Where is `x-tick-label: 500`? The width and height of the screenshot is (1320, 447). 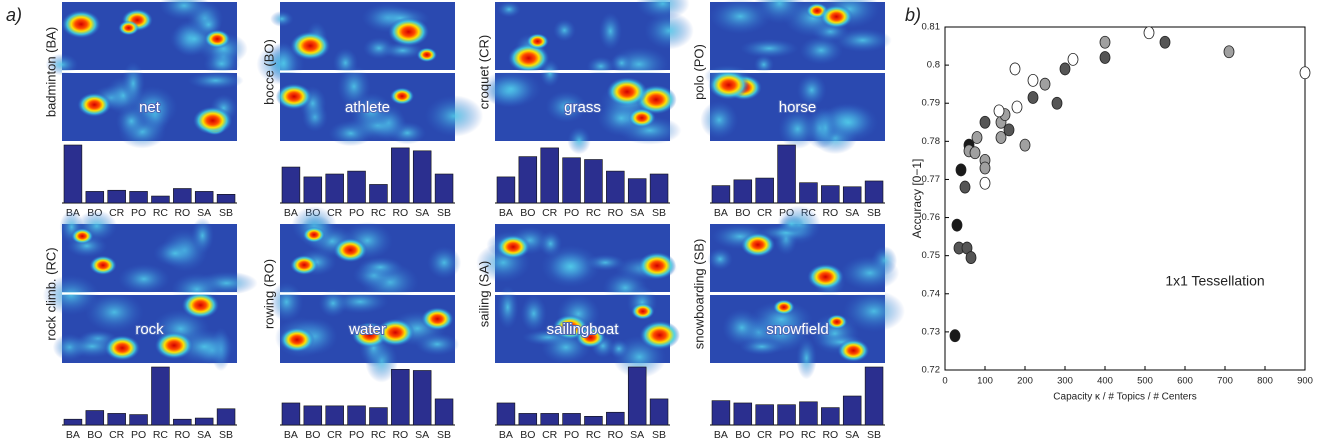
x-tick-label: 500 is located at coordinates (1145, 381).